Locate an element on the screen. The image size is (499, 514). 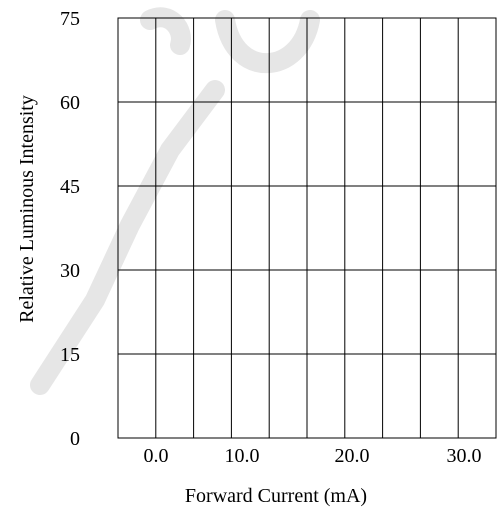
y-tick-label: 75 is located at coordinates (70, 19).